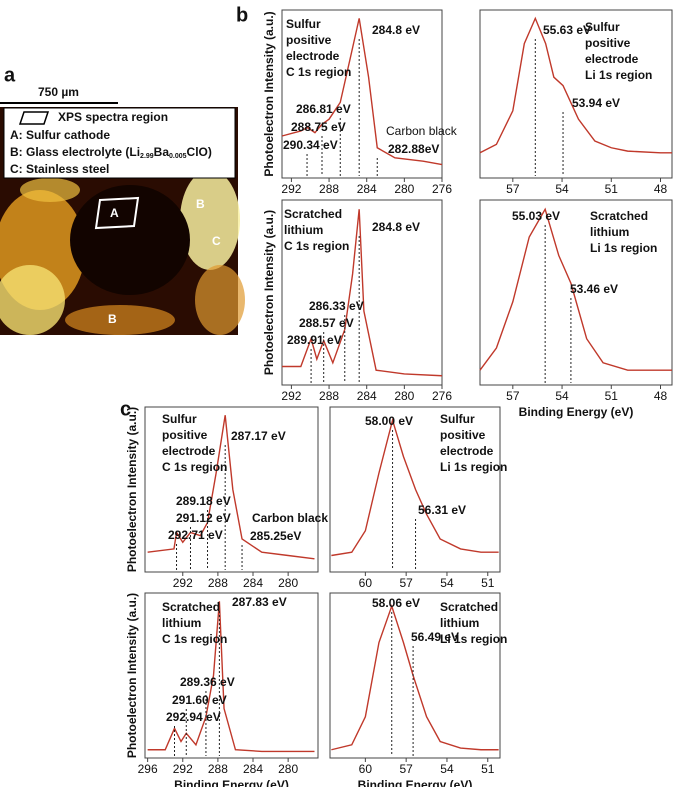 The height and width of the screenshot is (787, 685). Describe the element at coordinates (326, 323) in the screenshot. I see `peak-label: 288.57 eV` at that location.